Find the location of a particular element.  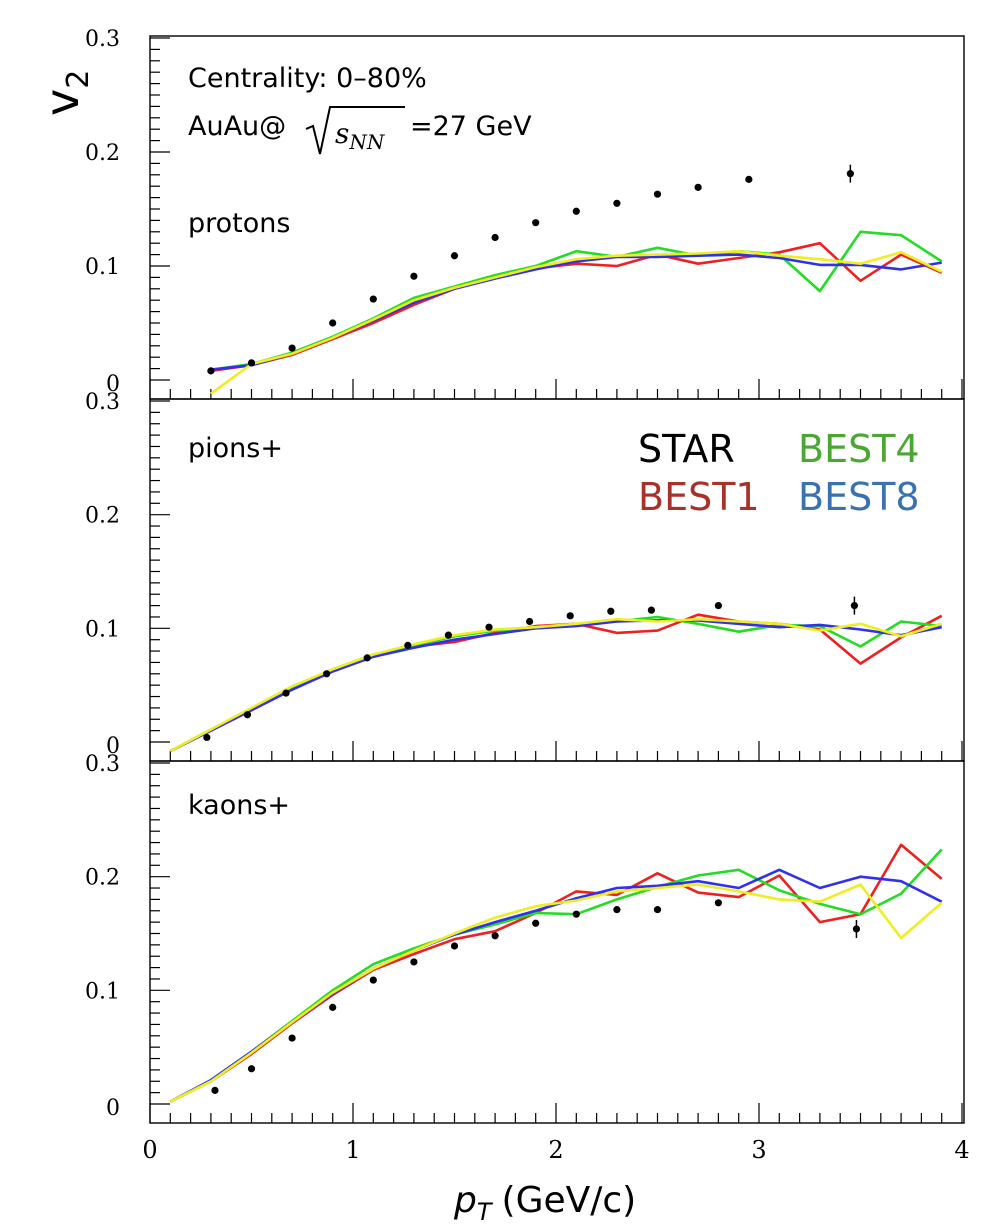

x-axis-label: pT (GeV/c) is located at coordinates (544, 1203).